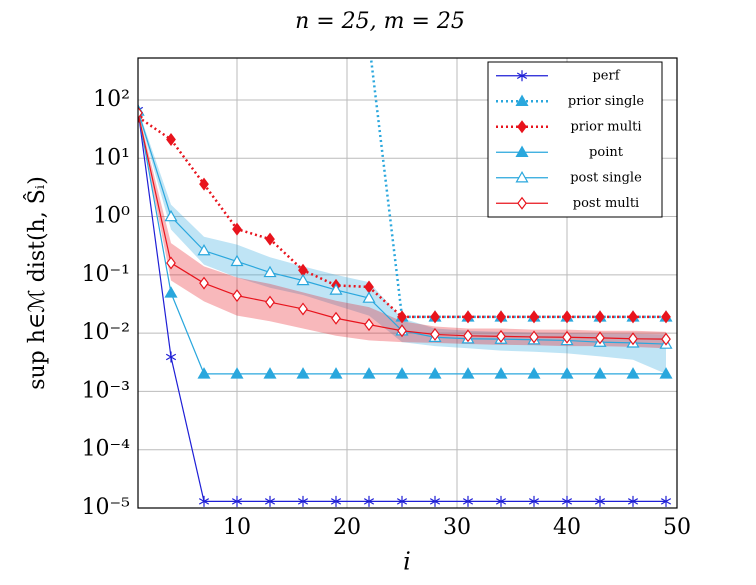 The image size is (756, 585). Describe the element at coordinates (106, 274) in the screenshot. I see `y-tick-label: 10⁻¹` at that location.